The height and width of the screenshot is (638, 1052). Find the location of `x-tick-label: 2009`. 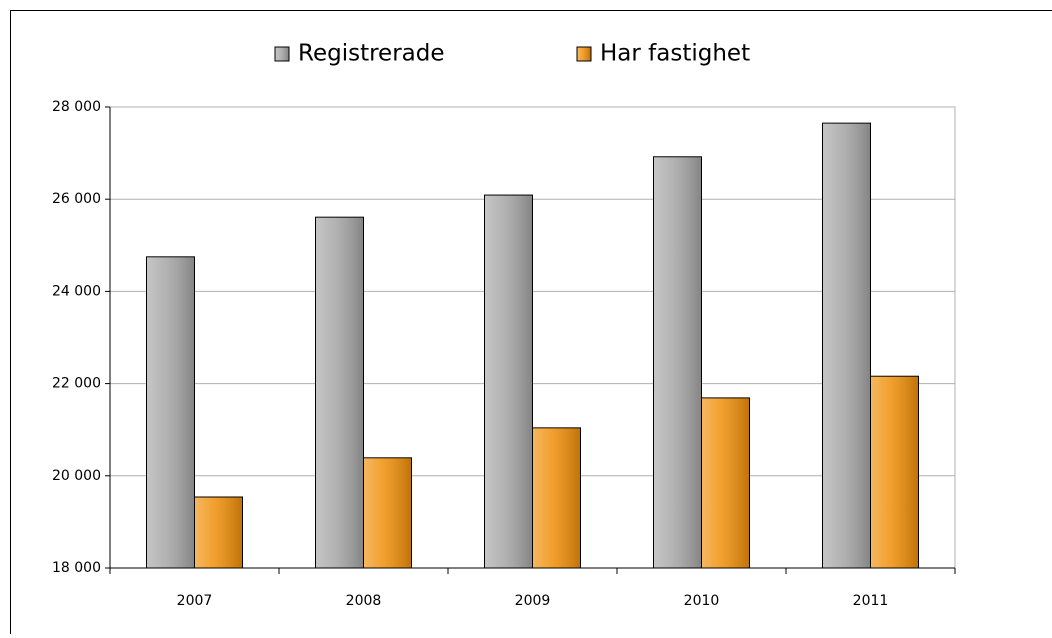

x-tick-label: 2009 is located at coordinates (533, 601).